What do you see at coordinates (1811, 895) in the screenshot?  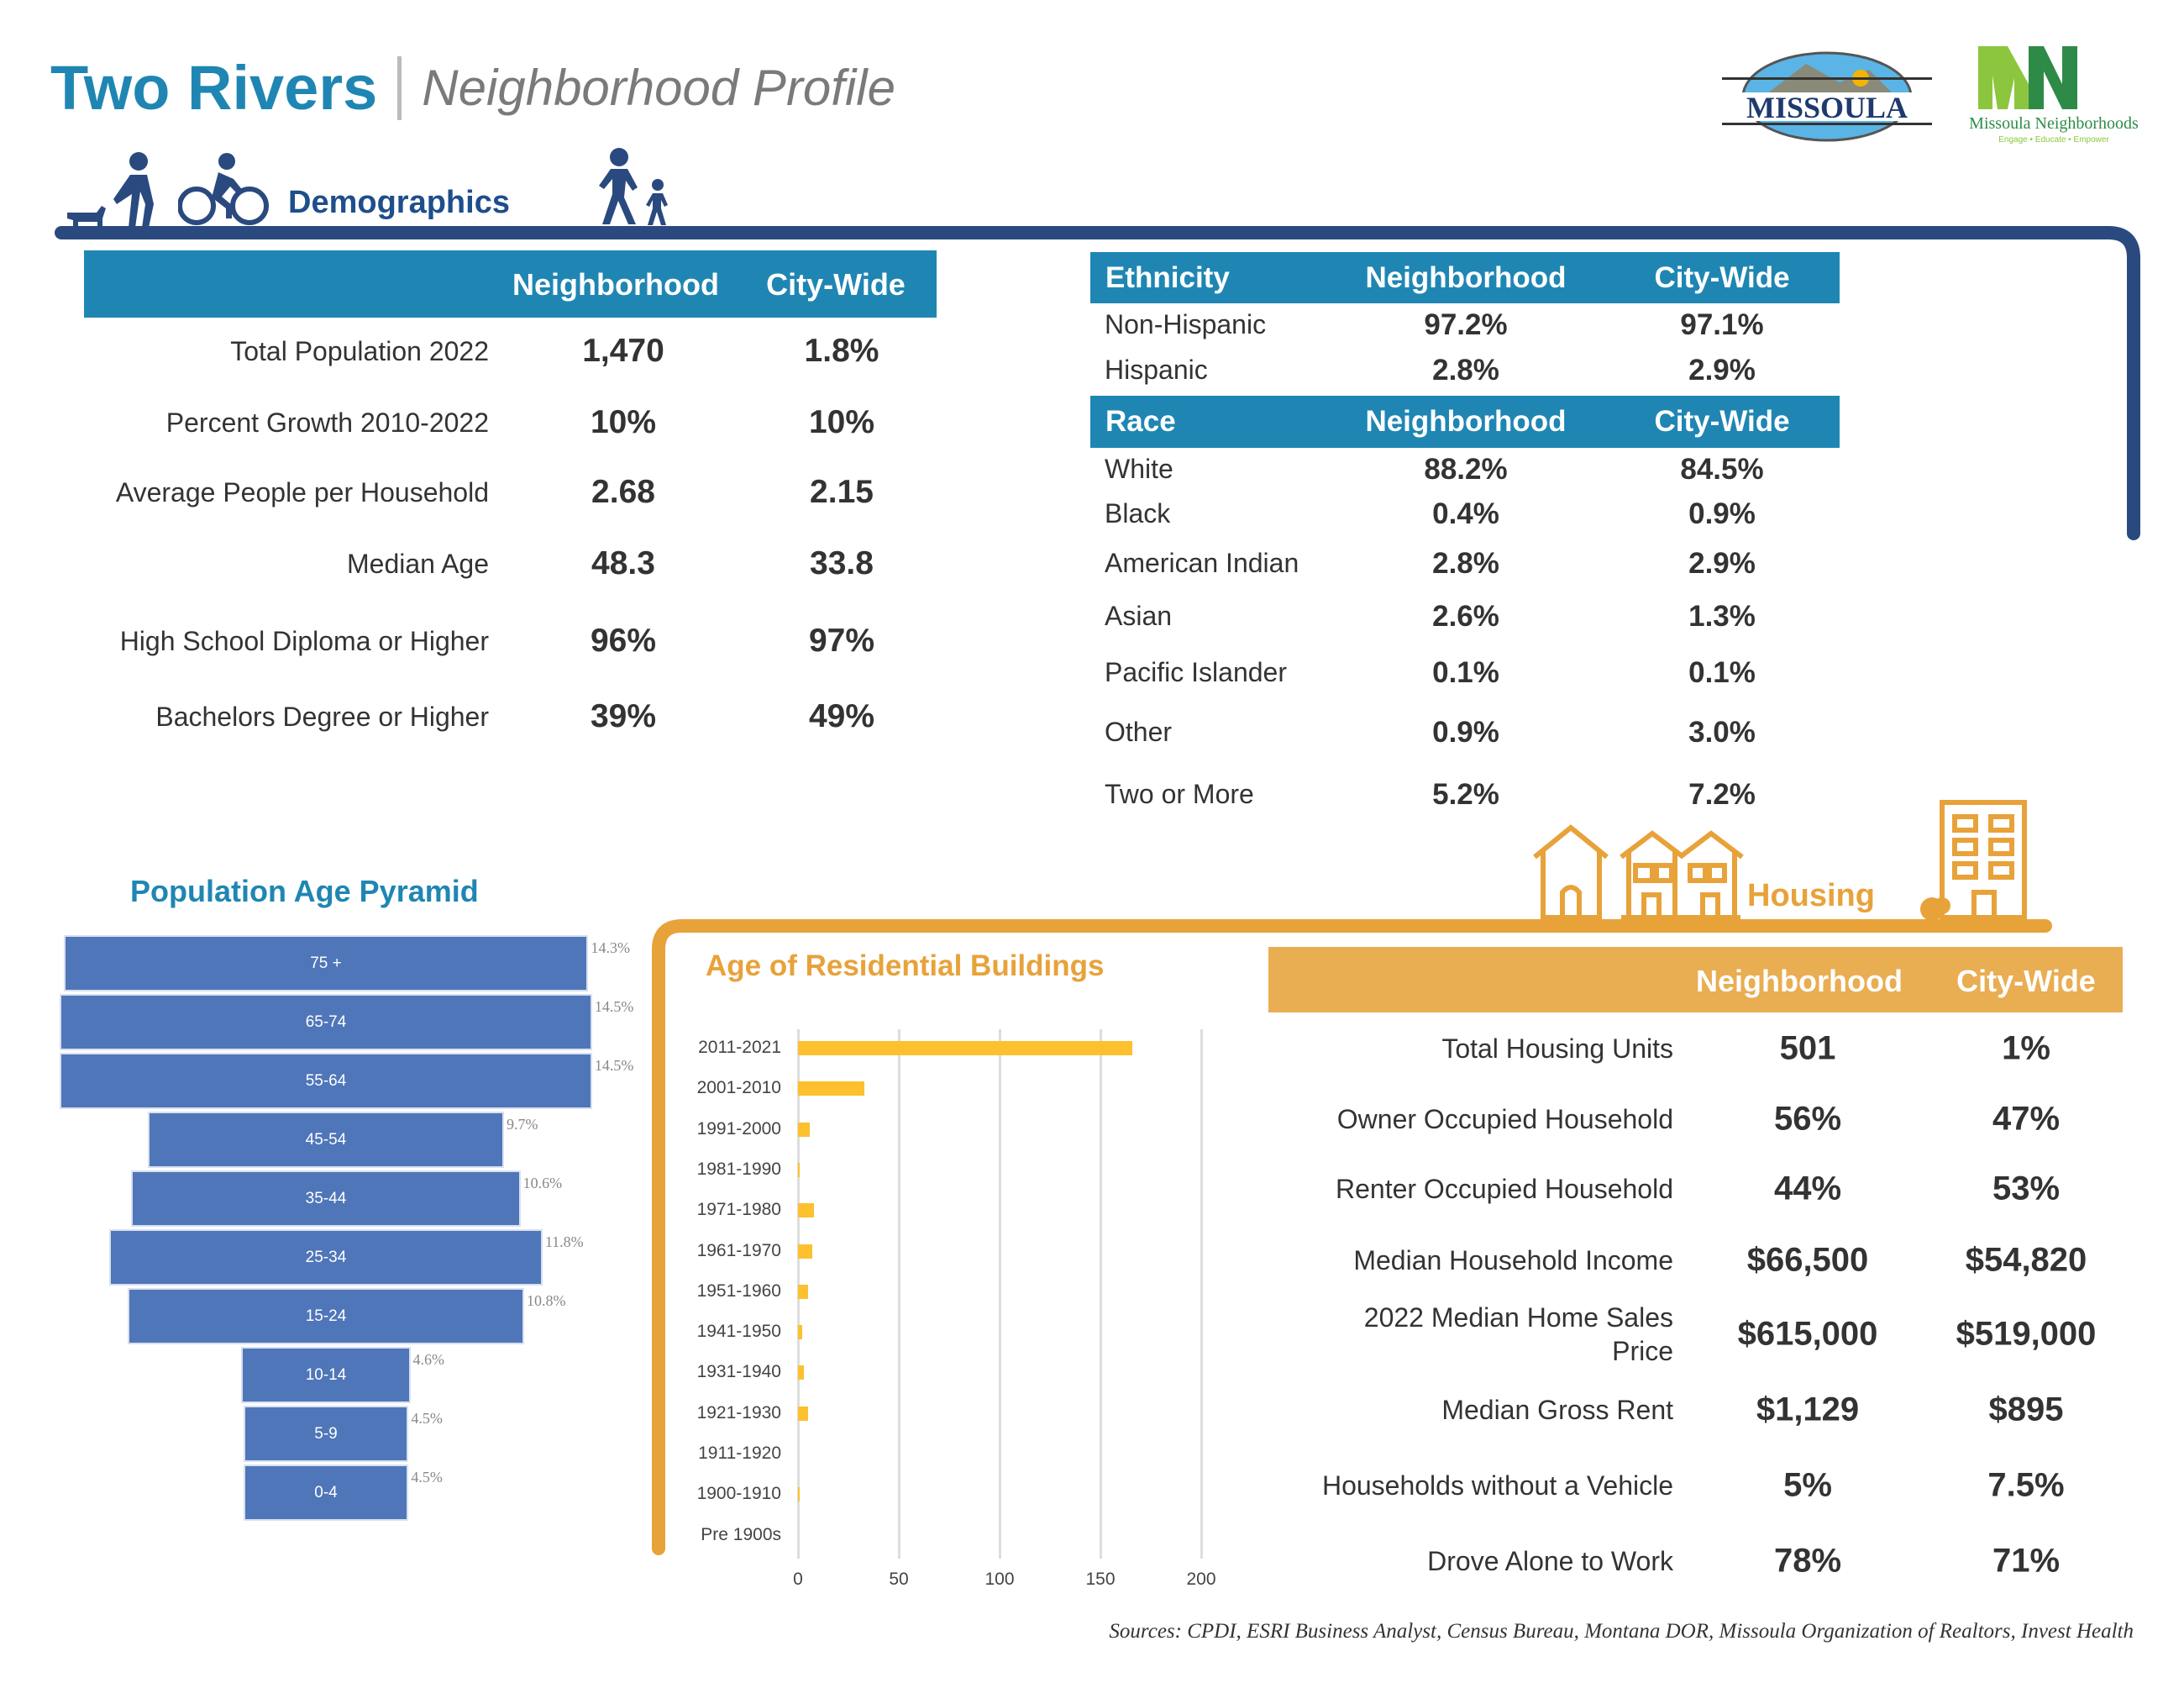 I see `housing-section-title: Housing` at bounding box center [1811, 895].